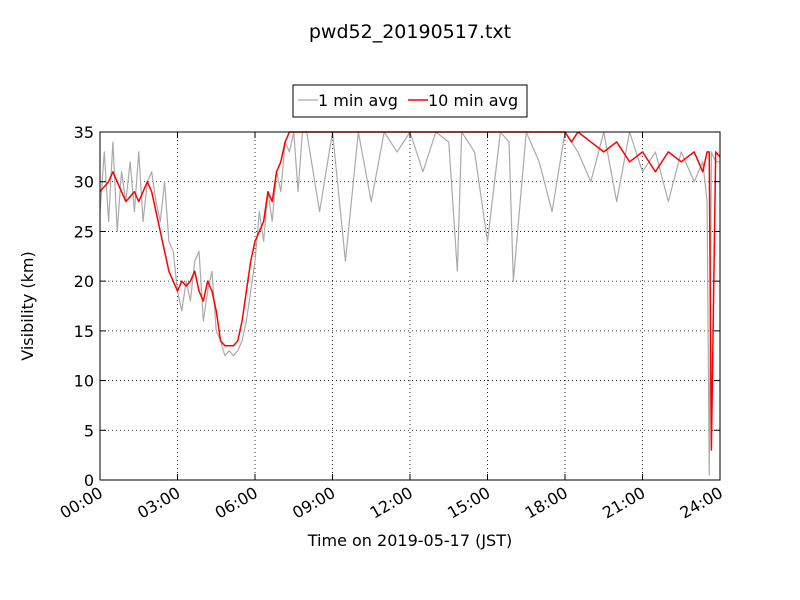 The image size is (800, 600). What do you see at coordinates (84, 231) in the screenshot?
I see `y-tick-label: 25` at bounding box center [84, 231].